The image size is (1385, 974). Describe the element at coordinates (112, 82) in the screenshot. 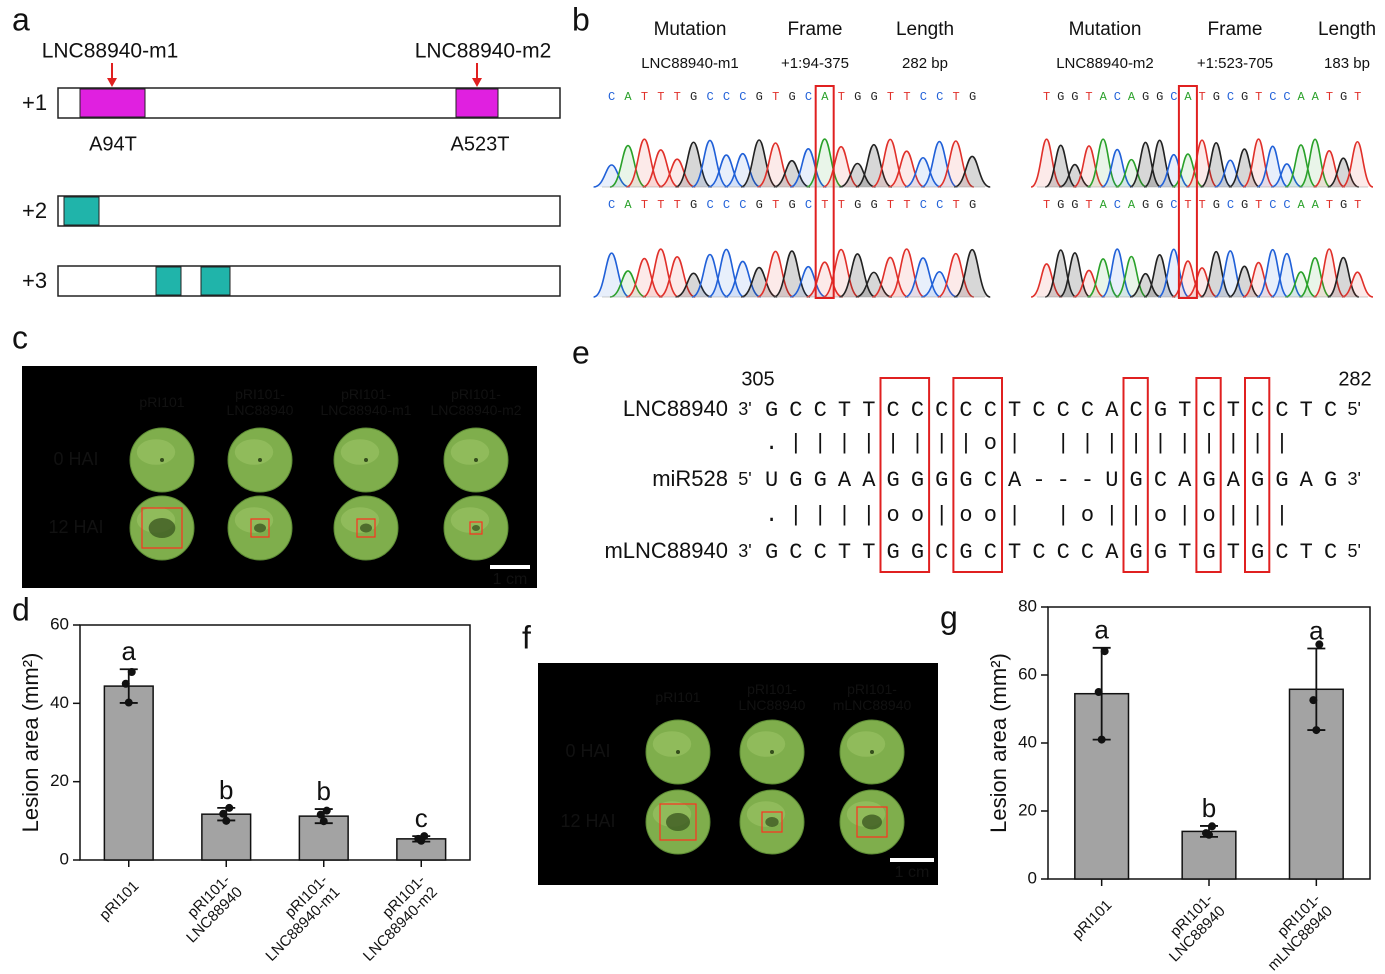

I see `arrow-head` at that location.